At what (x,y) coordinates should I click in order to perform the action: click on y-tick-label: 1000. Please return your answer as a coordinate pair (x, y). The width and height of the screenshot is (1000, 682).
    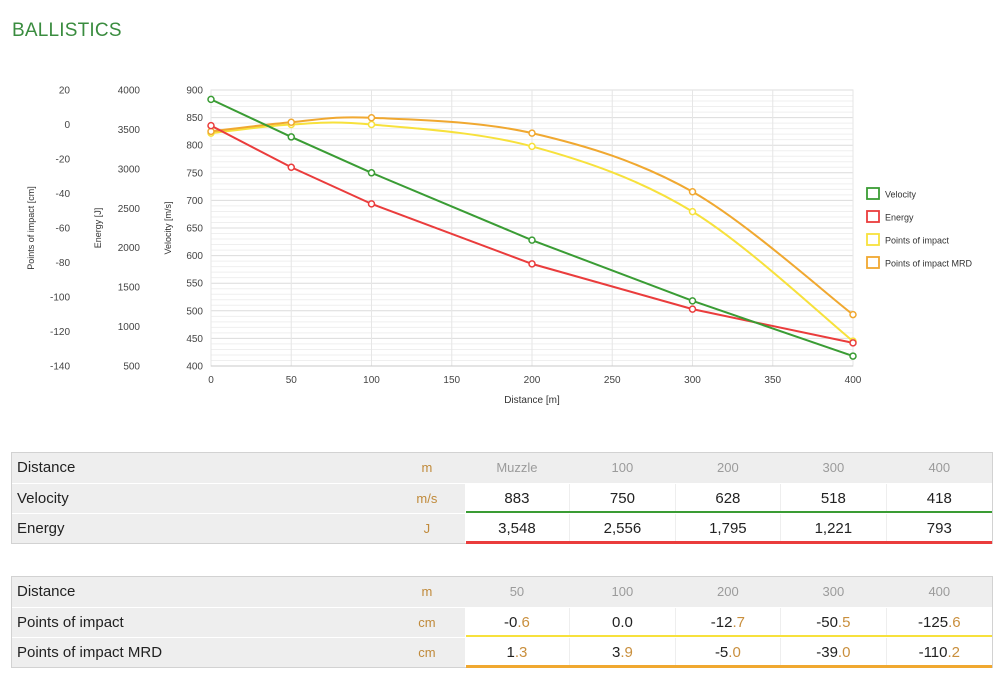
    Looking at the image, I should click on (129, 327).